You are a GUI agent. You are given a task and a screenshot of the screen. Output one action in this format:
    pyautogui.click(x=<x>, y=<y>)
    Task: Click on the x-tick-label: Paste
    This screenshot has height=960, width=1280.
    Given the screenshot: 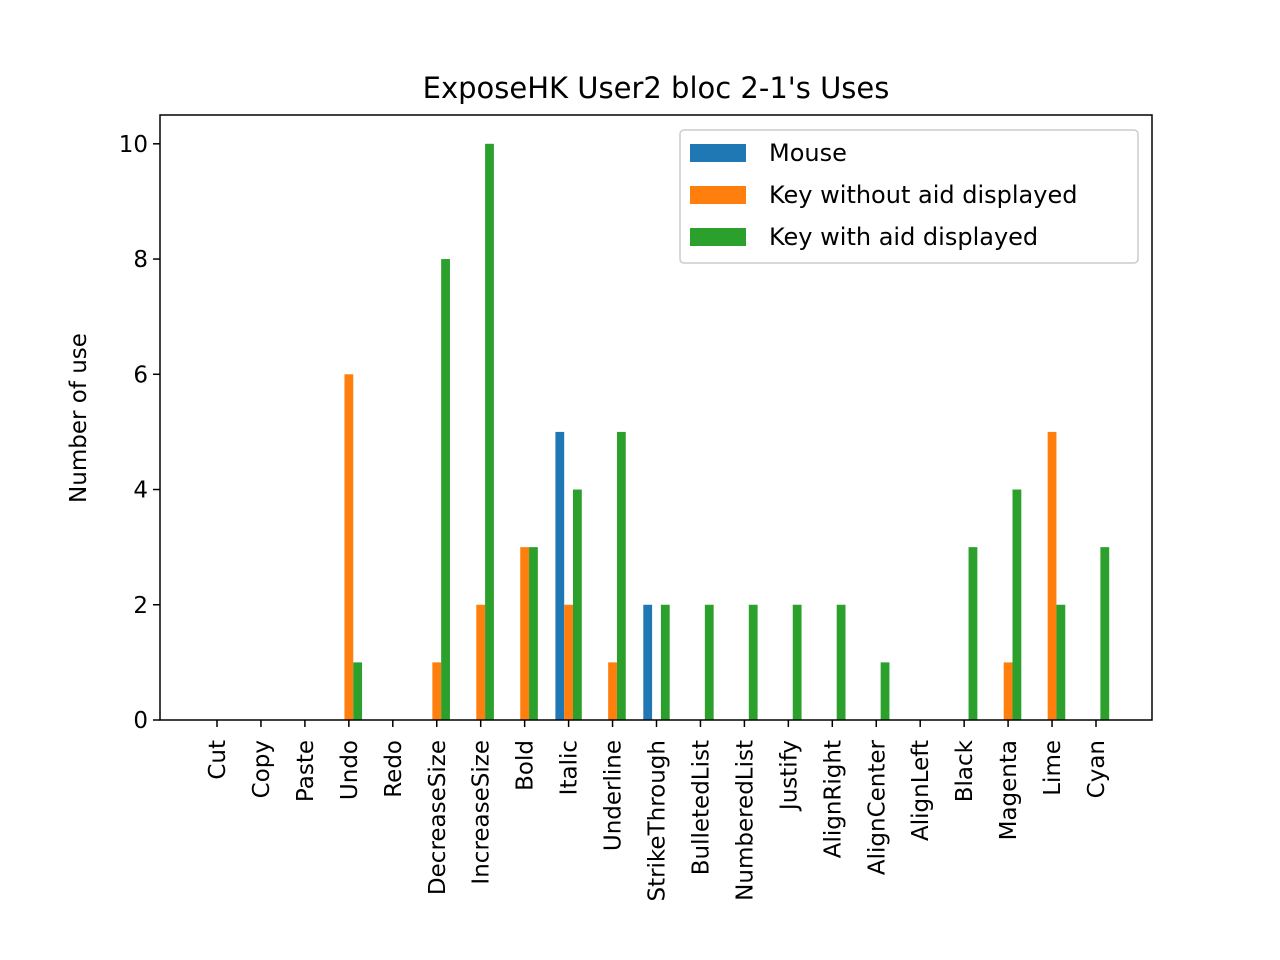 What is the action you would take?
    pyautogui.click(x=306, y=771)
    